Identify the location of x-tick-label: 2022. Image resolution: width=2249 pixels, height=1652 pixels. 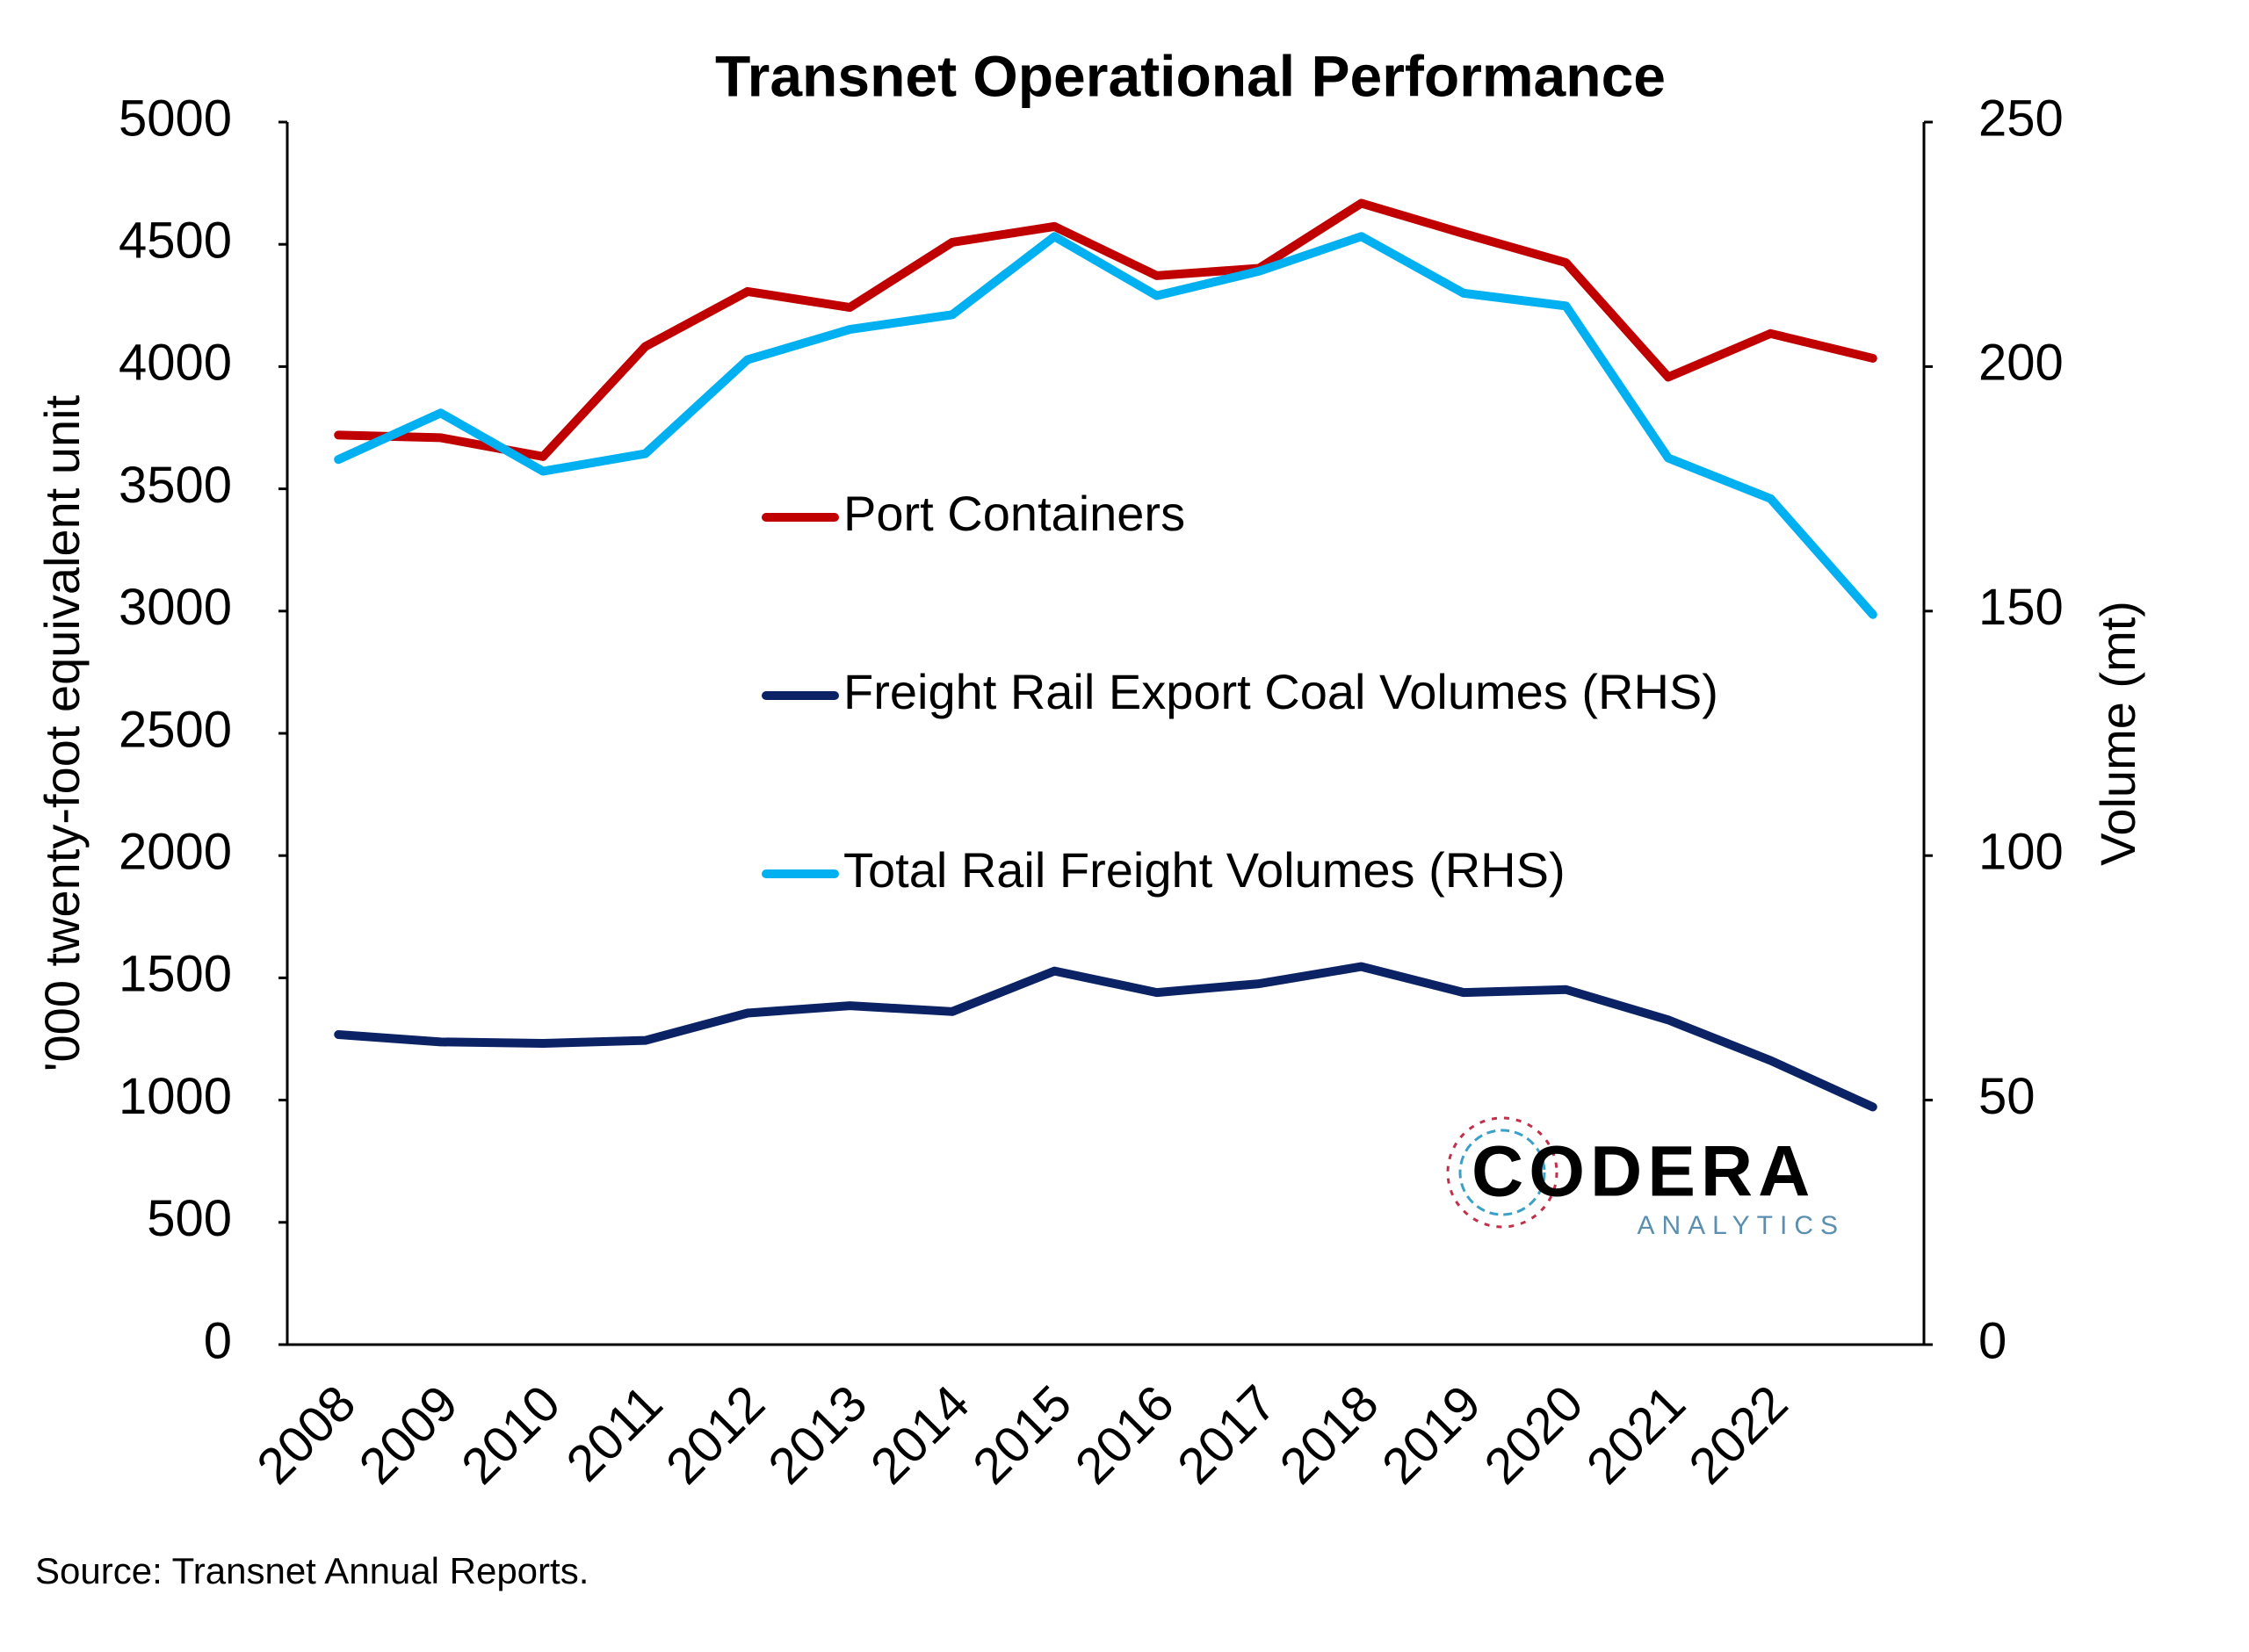
(1738, 1434).